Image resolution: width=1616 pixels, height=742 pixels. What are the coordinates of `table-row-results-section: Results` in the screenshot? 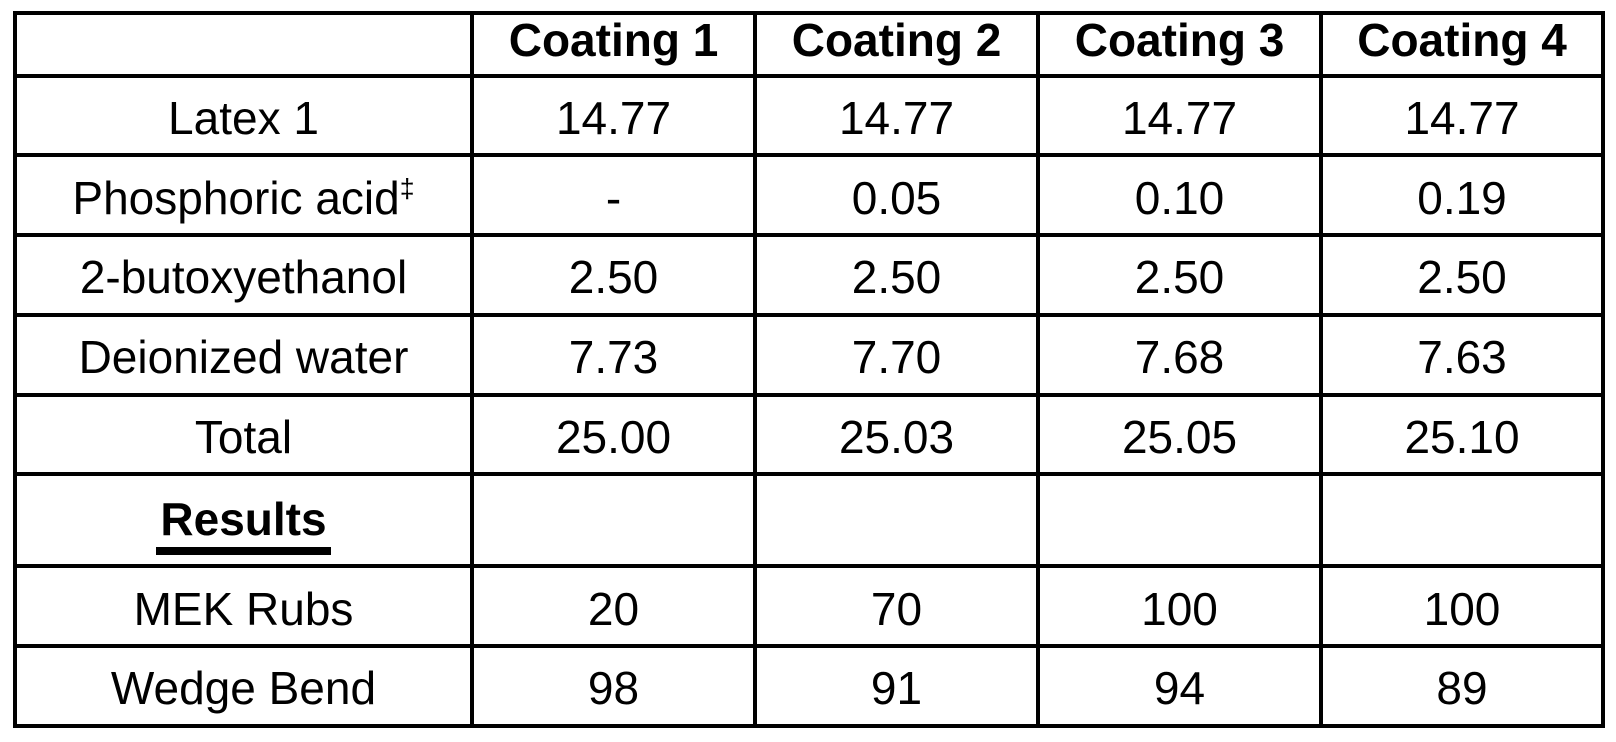 It's located at (809, 520).